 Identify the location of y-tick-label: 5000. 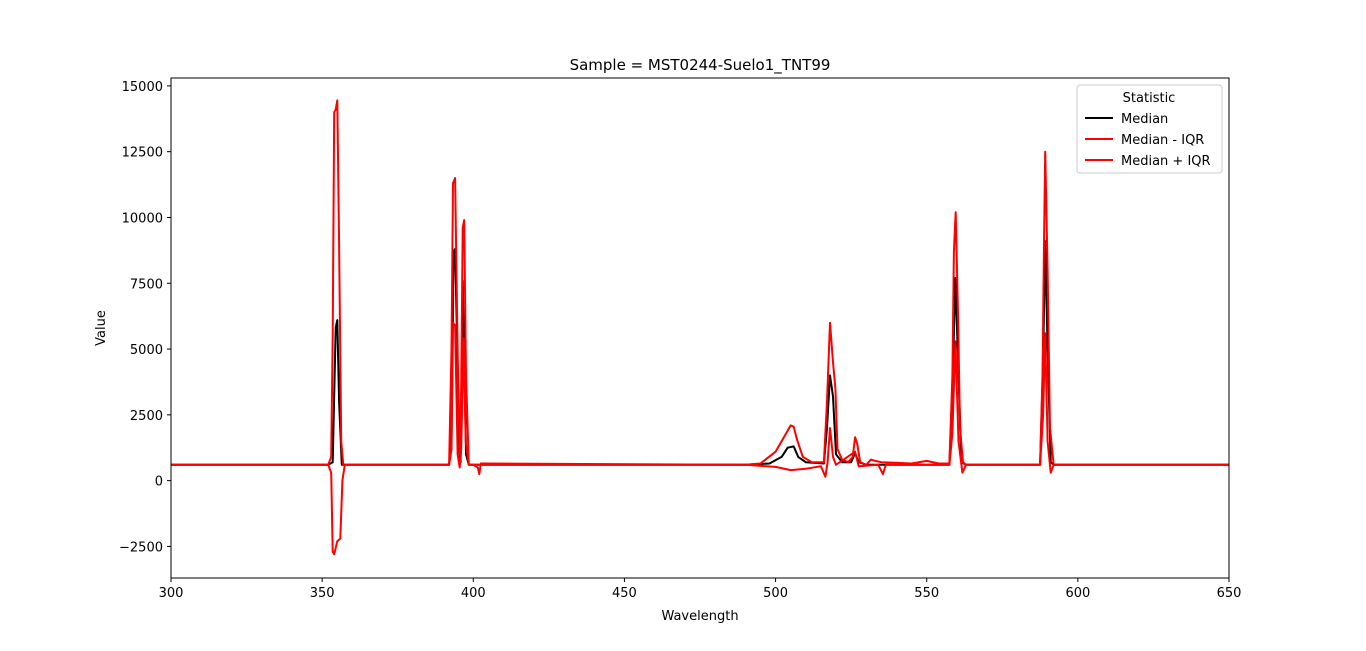
(146, 350).